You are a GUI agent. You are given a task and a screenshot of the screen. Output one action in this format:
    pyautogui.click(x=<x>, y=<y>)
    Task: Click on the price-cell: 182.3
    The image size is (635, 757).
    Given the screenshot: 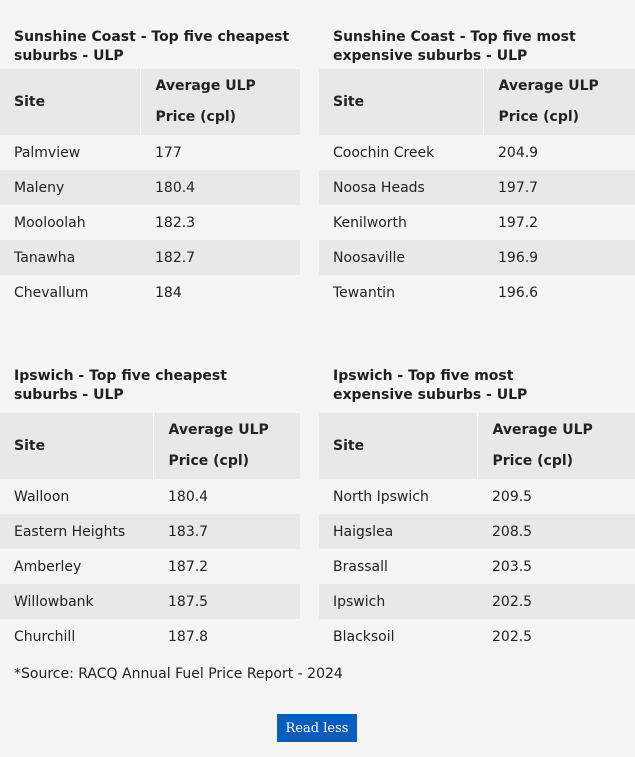 What is the action you would take?
    pyautogui.click(x=175, y=222)
    